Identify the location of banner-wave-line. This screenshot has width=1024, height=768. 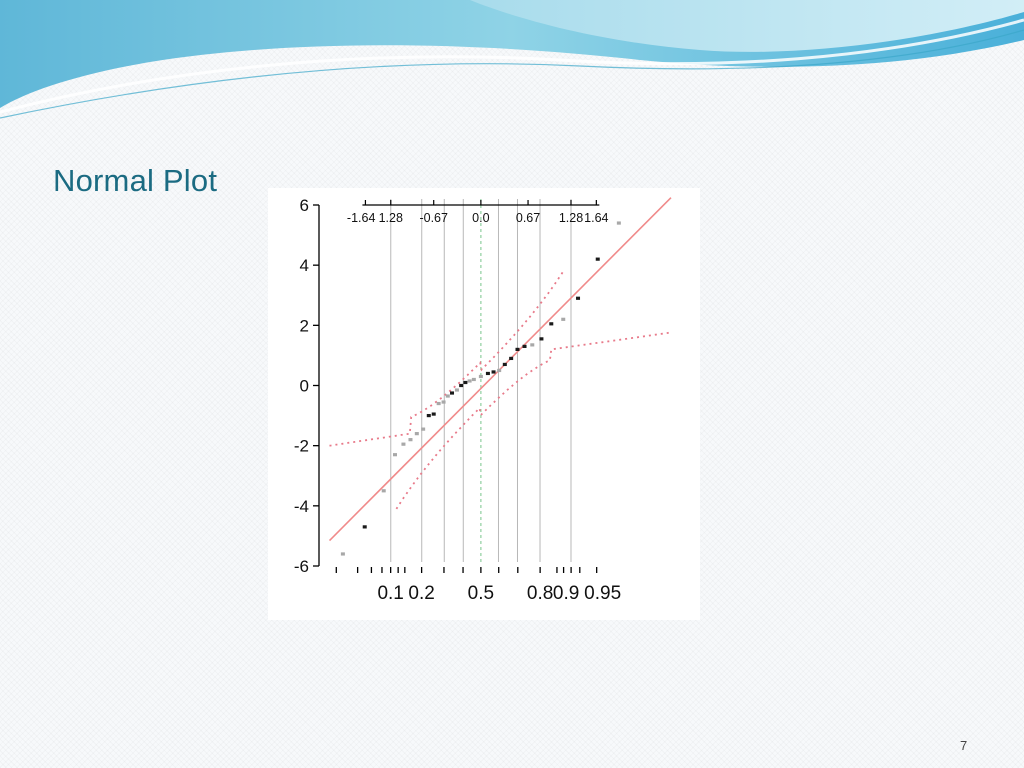
(512, 74).